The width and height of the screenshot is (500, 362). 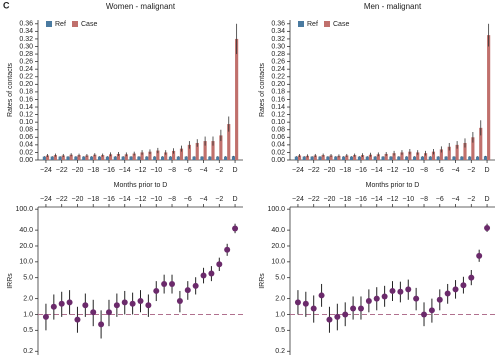 What do you see at coordinates (26, 69) in the screenshot?
I see `y-tick-label: 0.24` at bounding box center [26, 69].